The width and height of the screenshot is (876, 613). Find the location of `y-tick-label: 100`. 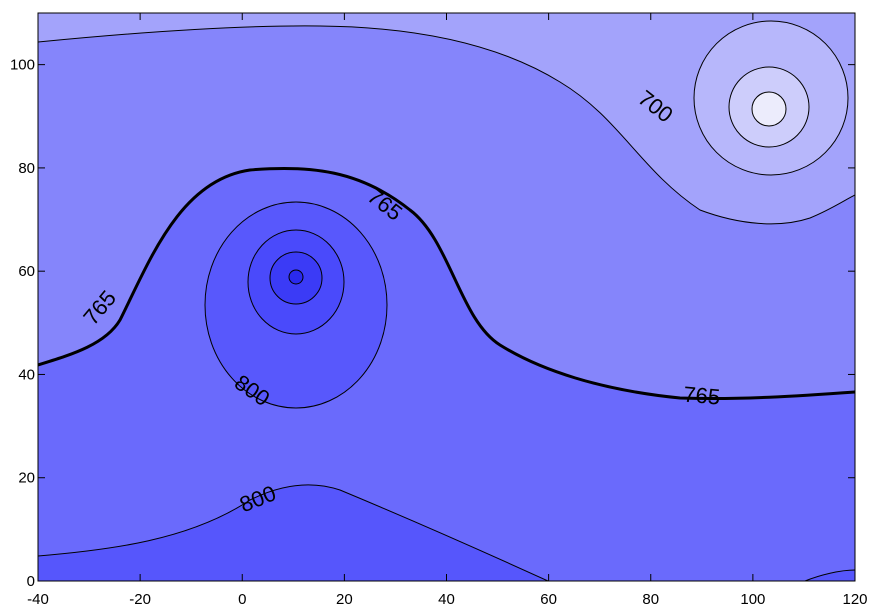

y-tick-label: 100 is located at coordinates (22, 65).